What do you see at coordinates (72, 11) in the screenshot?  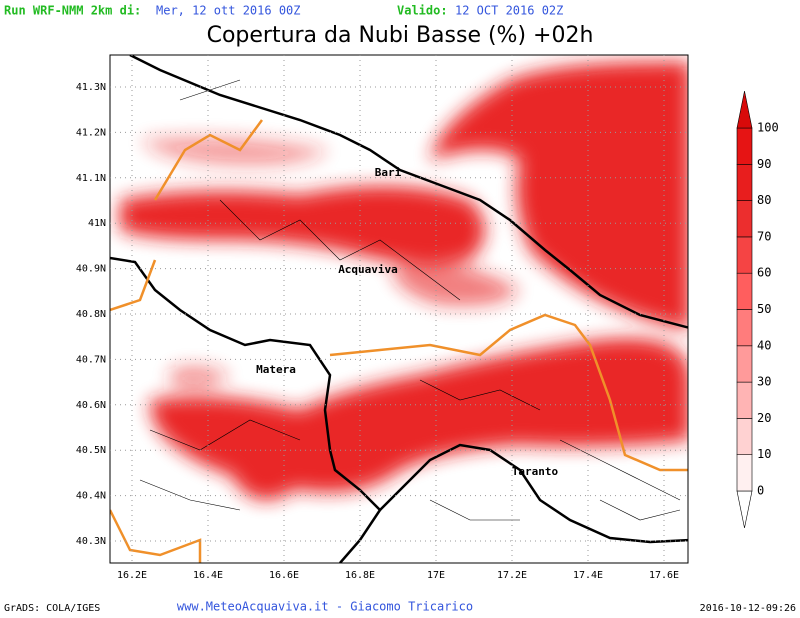 I see `run-label: Run WRF-NMM 2km di:` at bounding box center [72, 11].